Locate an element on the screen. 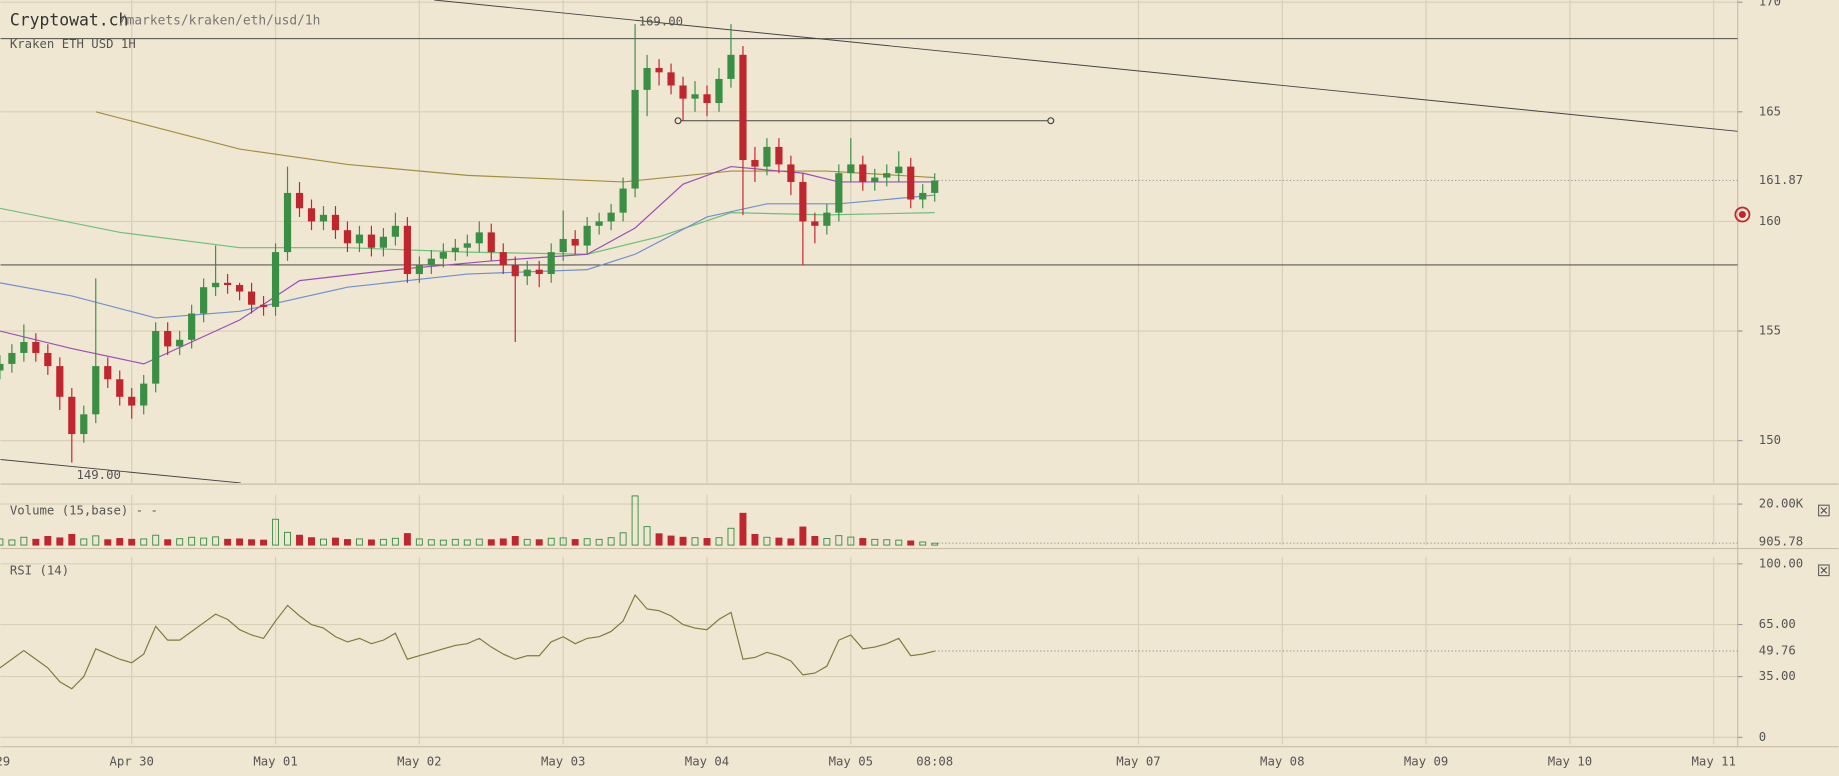 This screenshot has height=776, width=1839. x-tick-label: May 03 is located at coordinates (563, 761).